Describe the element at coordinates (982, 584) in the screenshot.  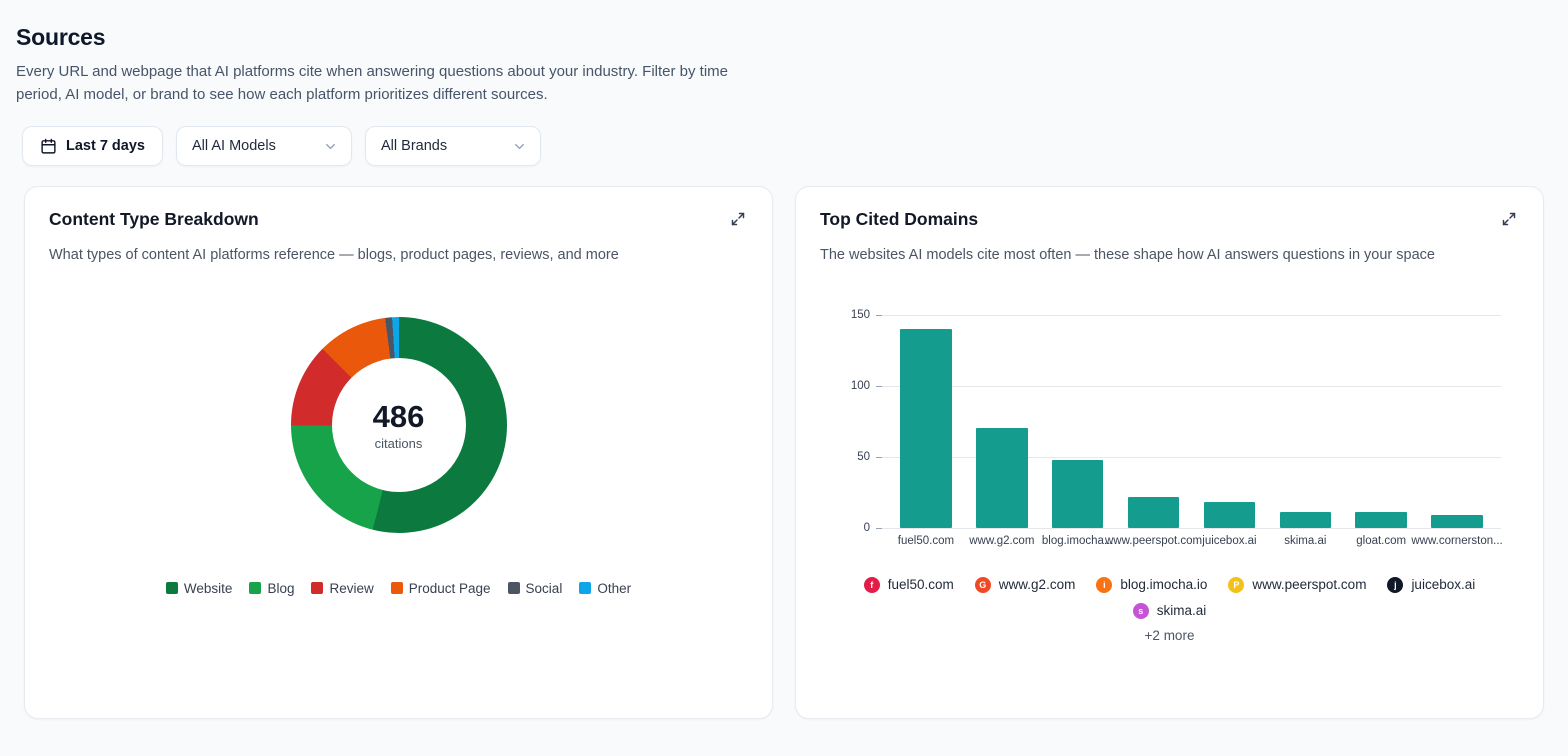
I see `g2-favicon-icon: G` at that location.